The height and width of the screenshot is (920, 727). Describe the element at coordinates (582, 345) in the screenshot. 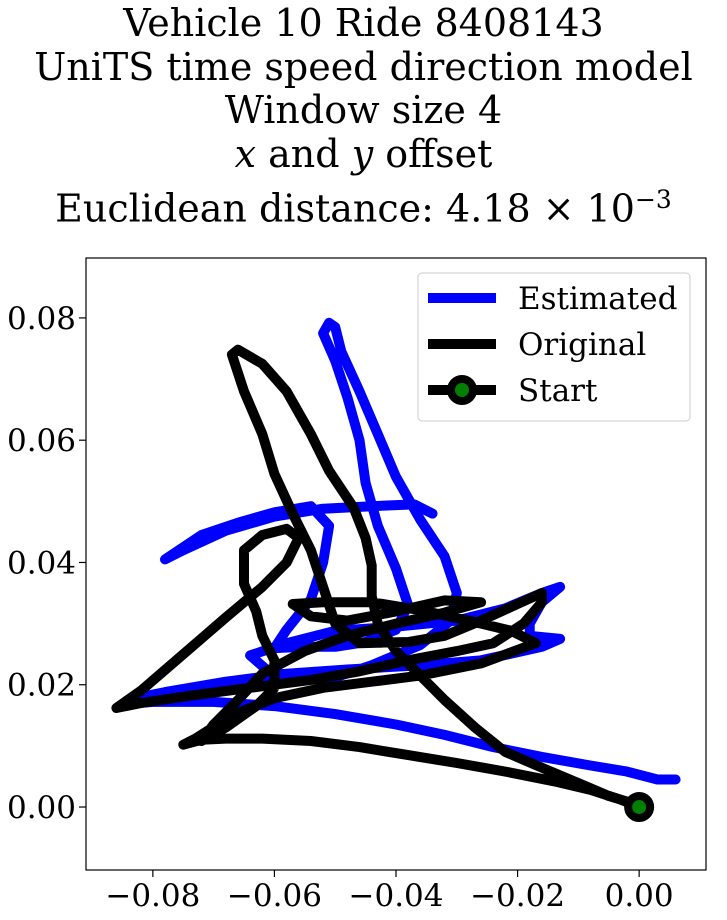

I see `legend-label-original: Original` at that location.